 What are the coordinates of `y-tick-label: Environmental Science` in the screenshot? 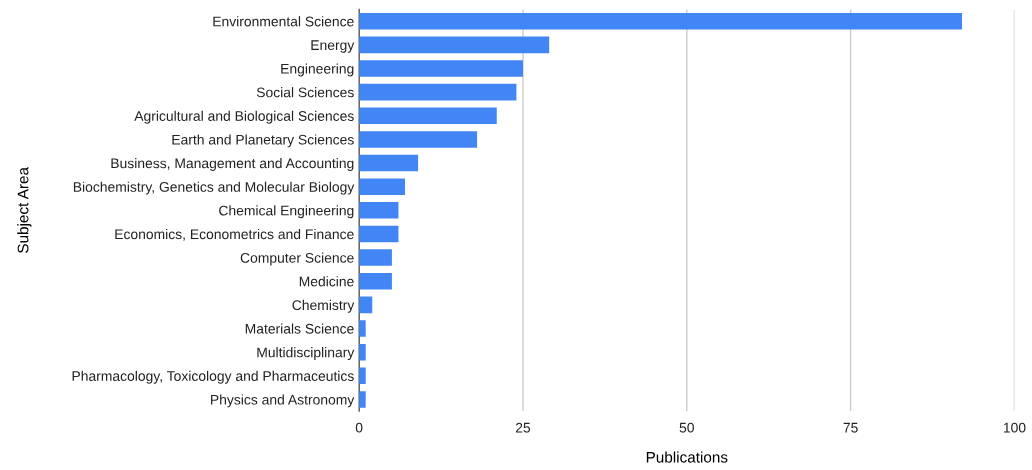 It's located at (283, 21).